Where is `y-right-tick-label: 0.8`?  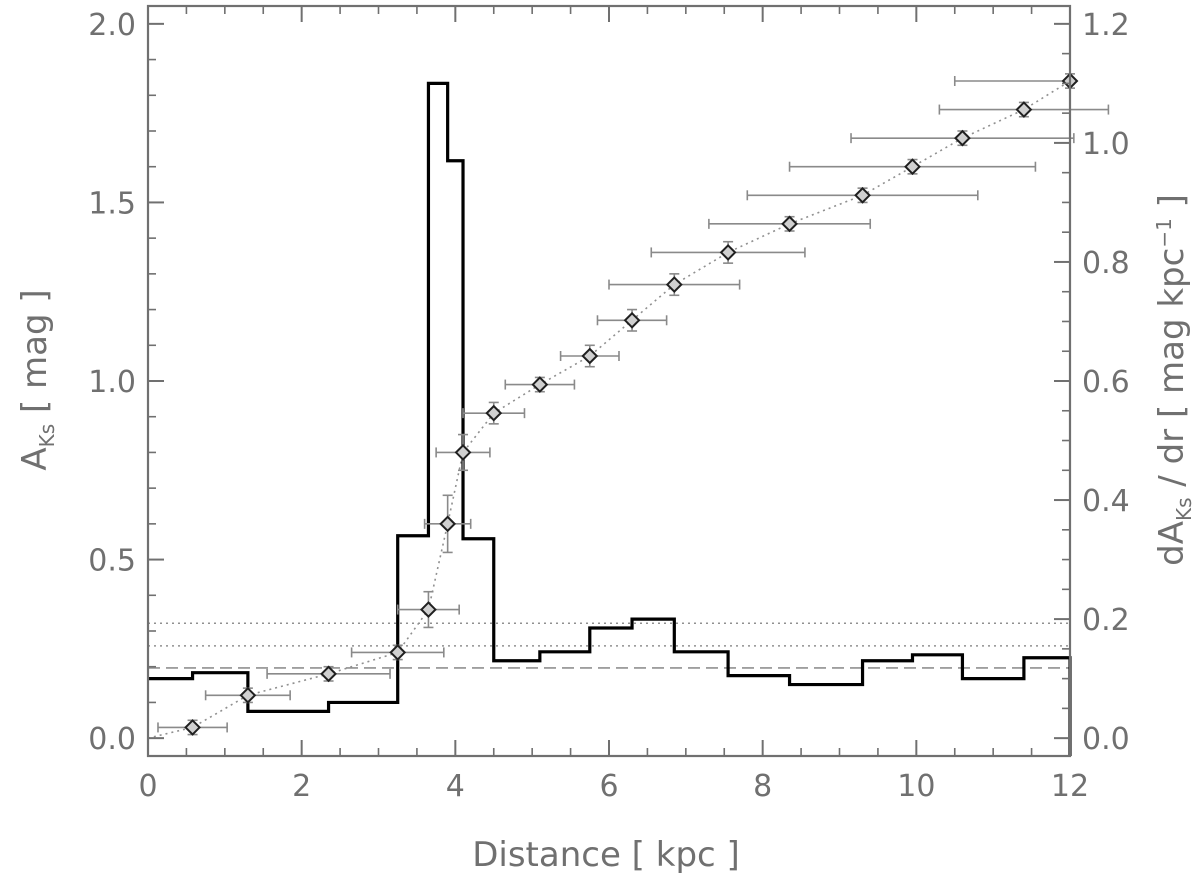
y-right-tick-label: 0.8 is located at coordinates (1106, 263).